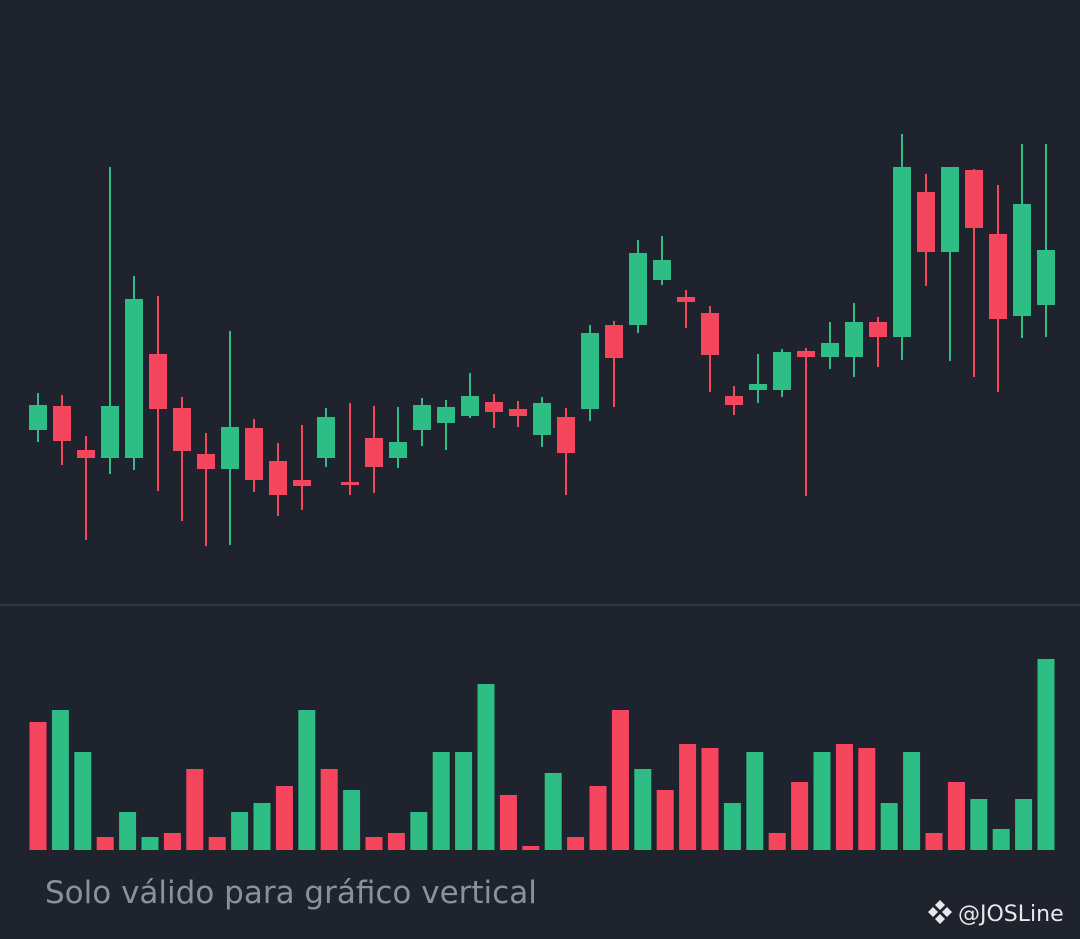 This screenshot has width=1080, height=939. What do you see at coordinates (1011, 914) in the screenshot?
I see `watermark: @JOSLine` at bounding box center [1011, 914].